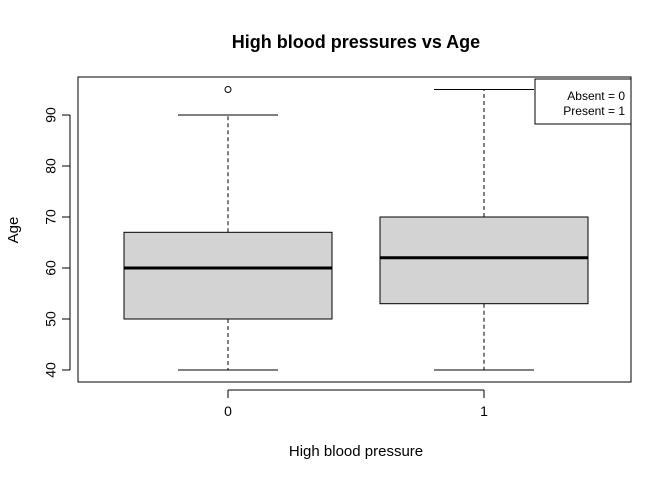 The width and height of the screenshot is (672, 480). What do you see at coordinates (51, 370) in the screenshot?
I see `y-tick-label-40: 40` at bounding box center [51, 370].